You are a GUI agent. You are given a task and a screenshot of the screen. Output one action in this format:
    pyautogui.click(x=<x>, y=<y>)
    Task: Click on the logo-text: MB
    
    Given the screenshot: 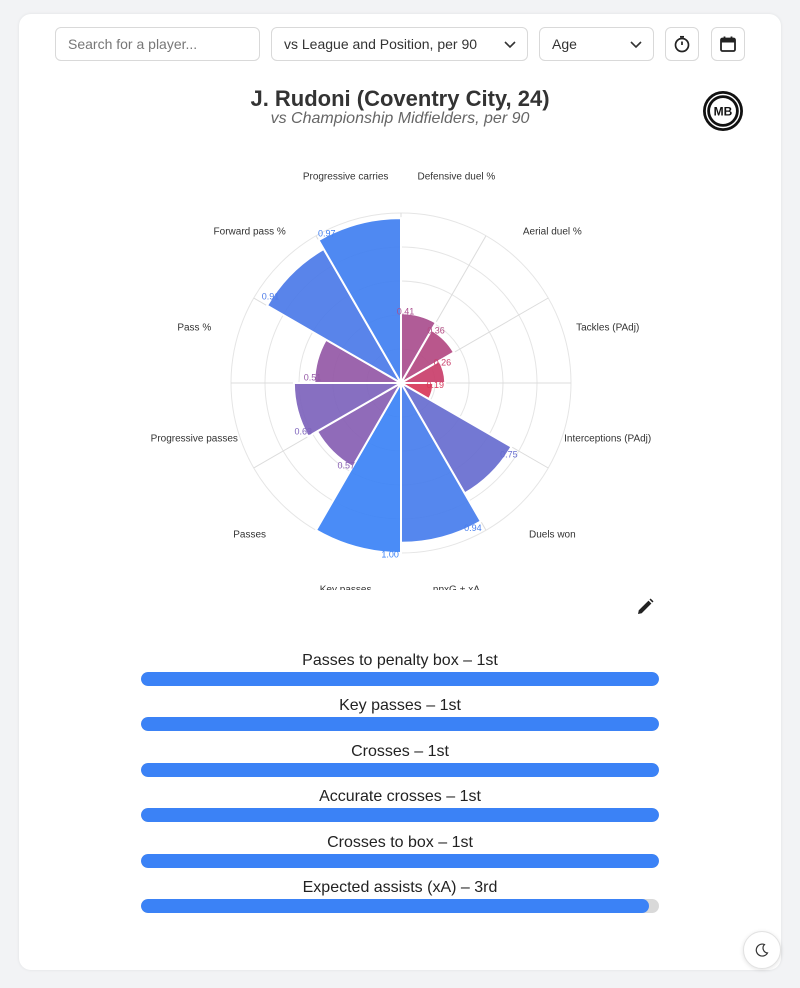 What is the action you would take?
    pyautogui.click(x=723, y=112)
    